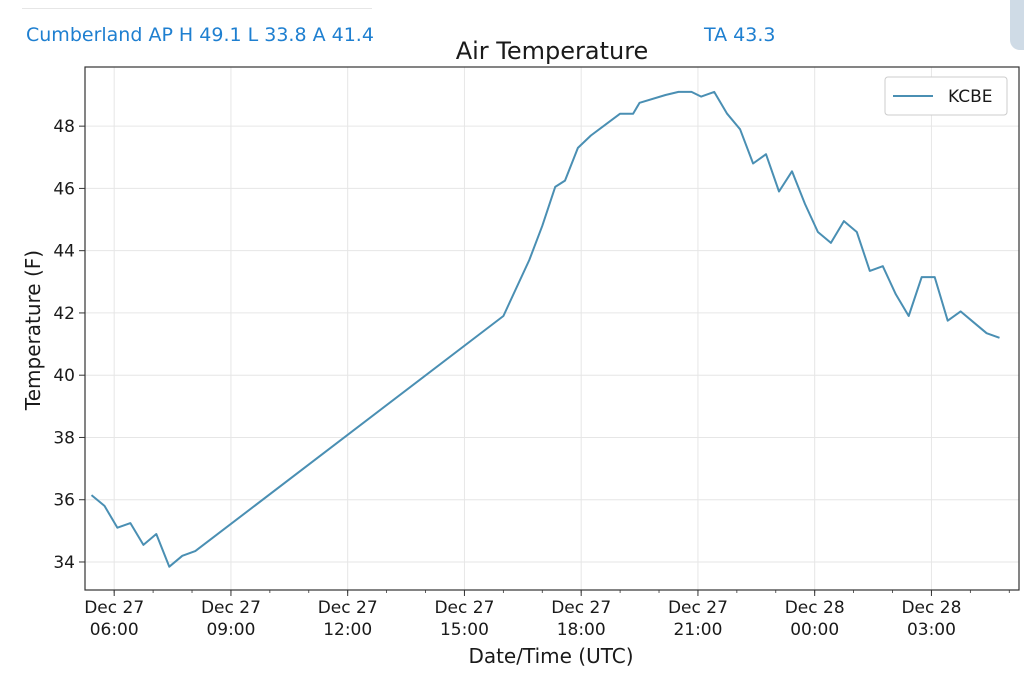 The height and width of the screenshot is (679, 1024). I want to click on legend: KCBE, so click(946, 96).